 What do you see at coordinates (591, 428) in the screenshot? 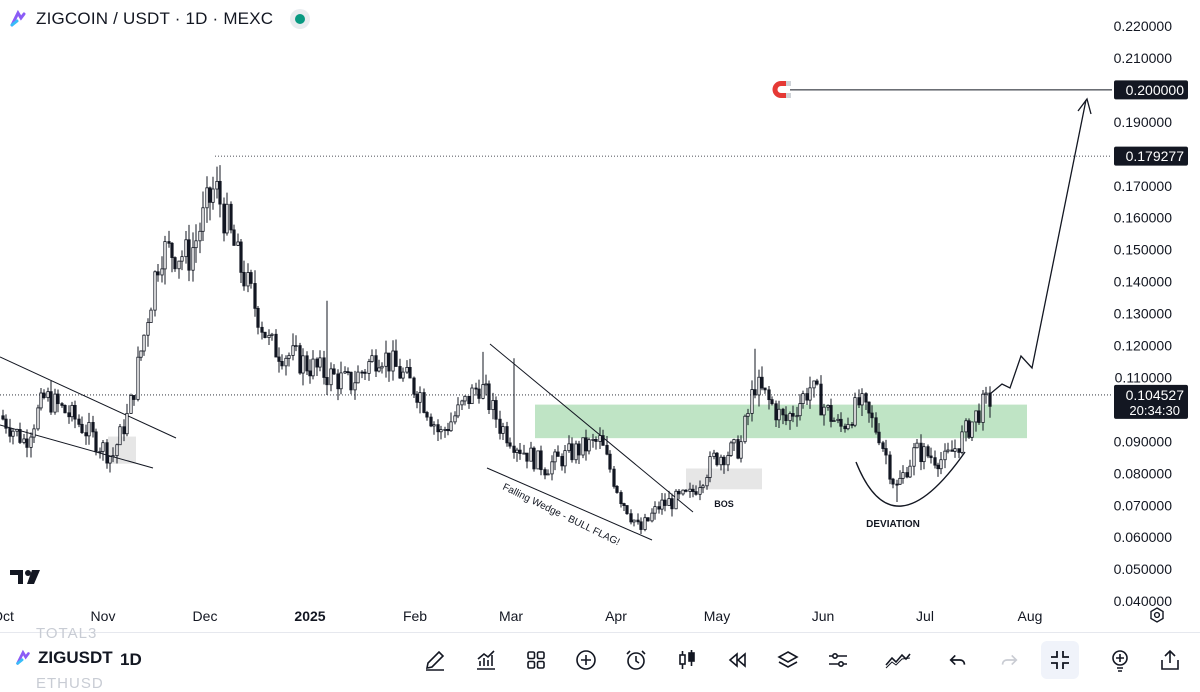
I see `wedge-upper-mar` at bounding box center [591, 428].